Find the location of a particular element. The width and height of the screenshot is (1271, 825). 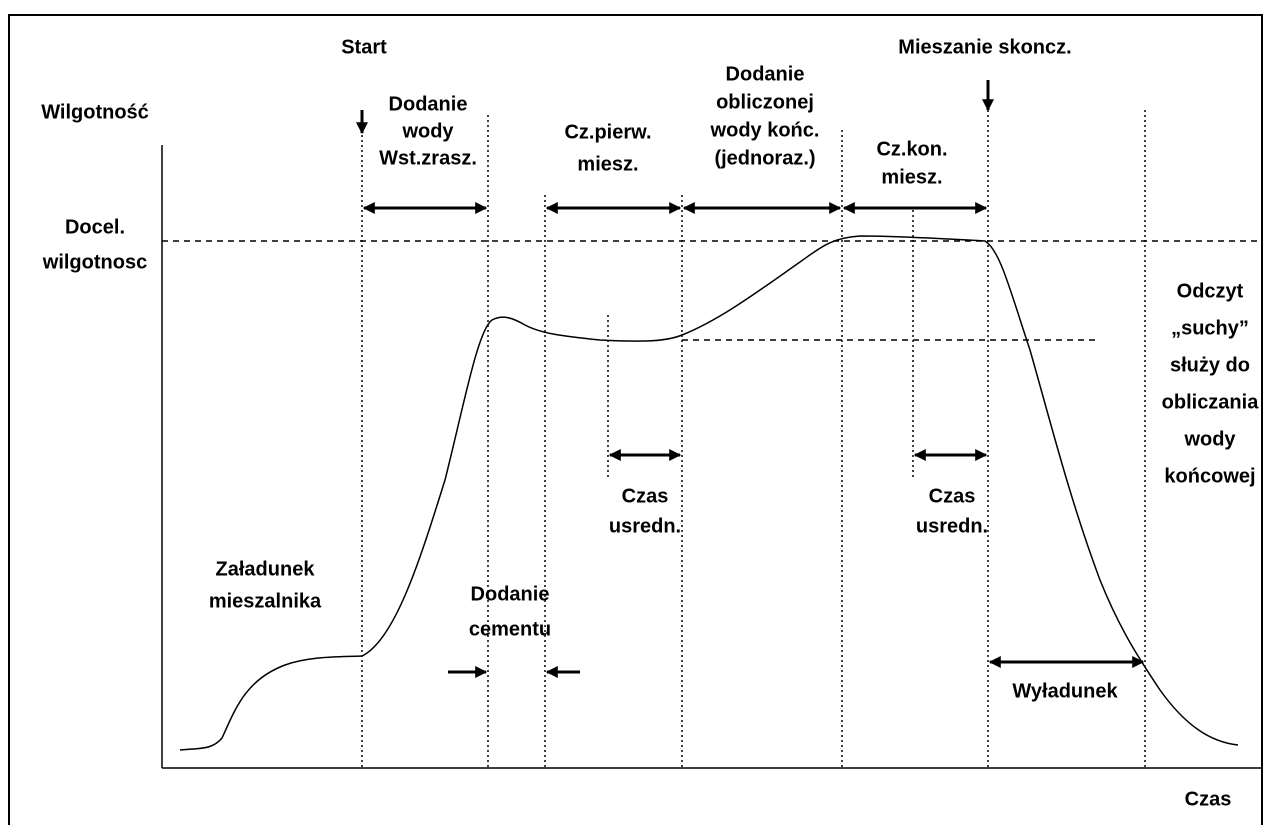

note-label: wody is located at coordinates (1209, 439).